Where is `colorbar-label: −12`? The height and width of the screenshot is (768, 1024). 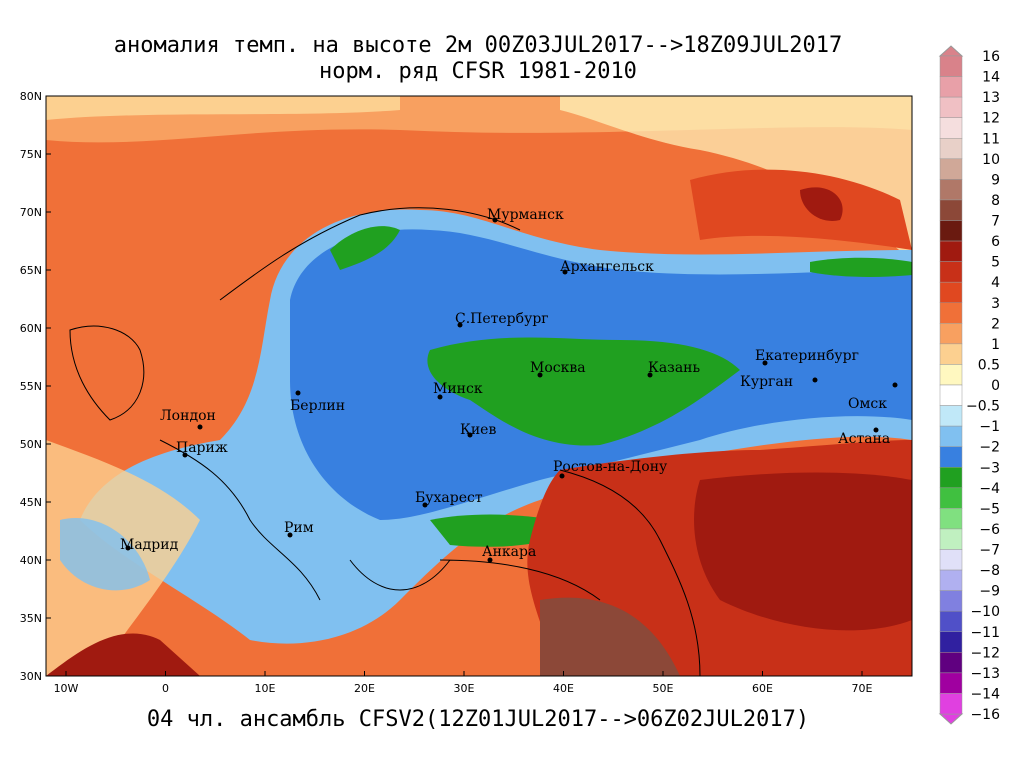 colorbar-label: −12 is located at coordinates (985, 653).